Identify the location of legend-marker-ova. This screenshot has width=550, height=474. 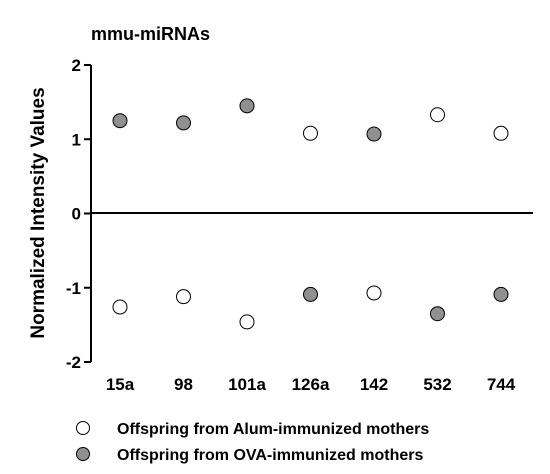
(83, 454).